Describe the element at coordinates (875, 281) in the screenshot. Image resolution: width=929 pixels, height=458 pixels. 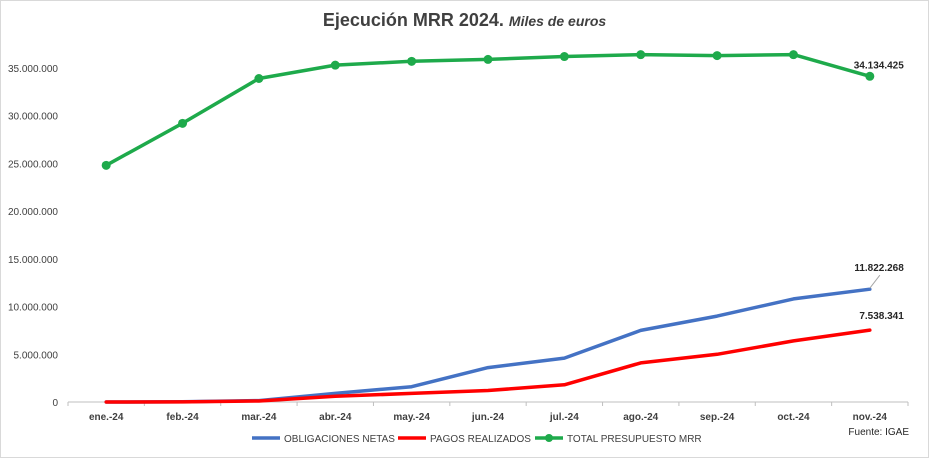
I see `label-leader-line` at that location.